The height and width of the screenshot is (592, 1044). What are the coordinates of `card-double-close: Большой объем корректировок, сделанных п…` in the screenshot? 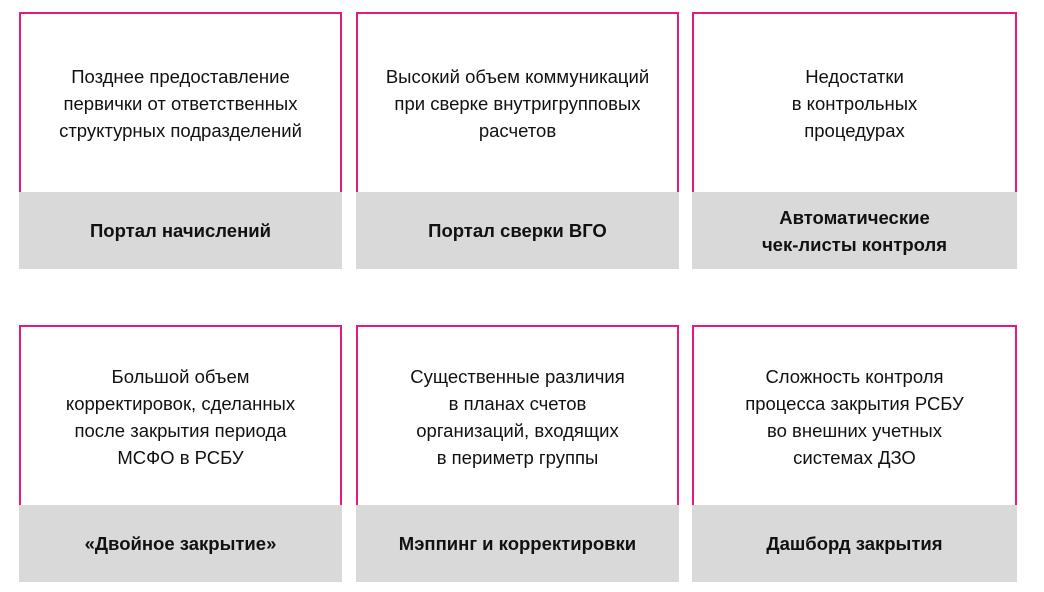 It's located at (180, 453).